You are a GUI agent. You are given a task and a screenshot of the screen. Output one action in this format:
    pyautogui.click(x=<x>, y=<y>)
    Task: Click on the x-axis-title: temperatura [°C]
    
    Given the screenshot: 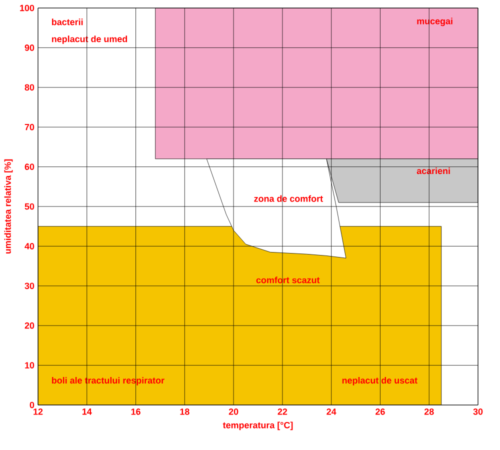 What is the action you would take?
    pyautogui.click(x=257, y=426)
    